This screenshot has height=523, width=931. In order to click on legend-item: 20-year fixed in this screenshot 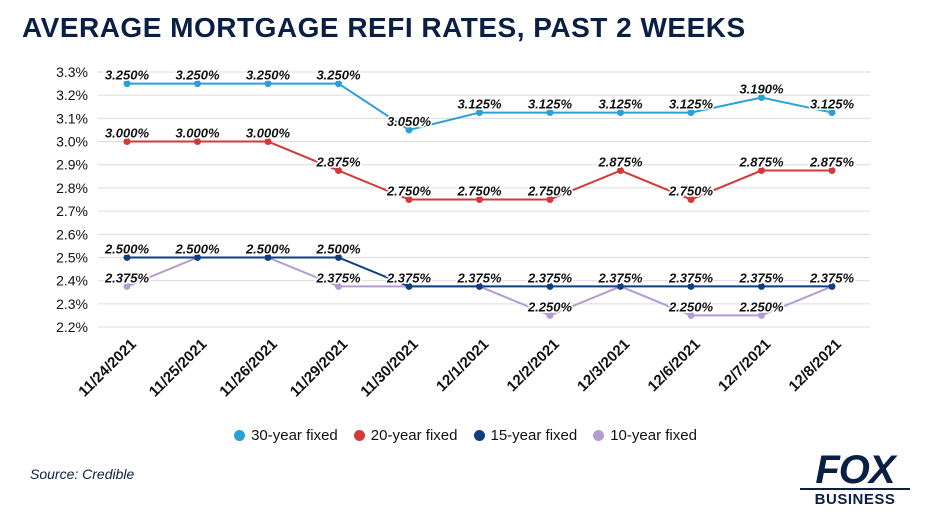, I will do `click(405, 435)`.